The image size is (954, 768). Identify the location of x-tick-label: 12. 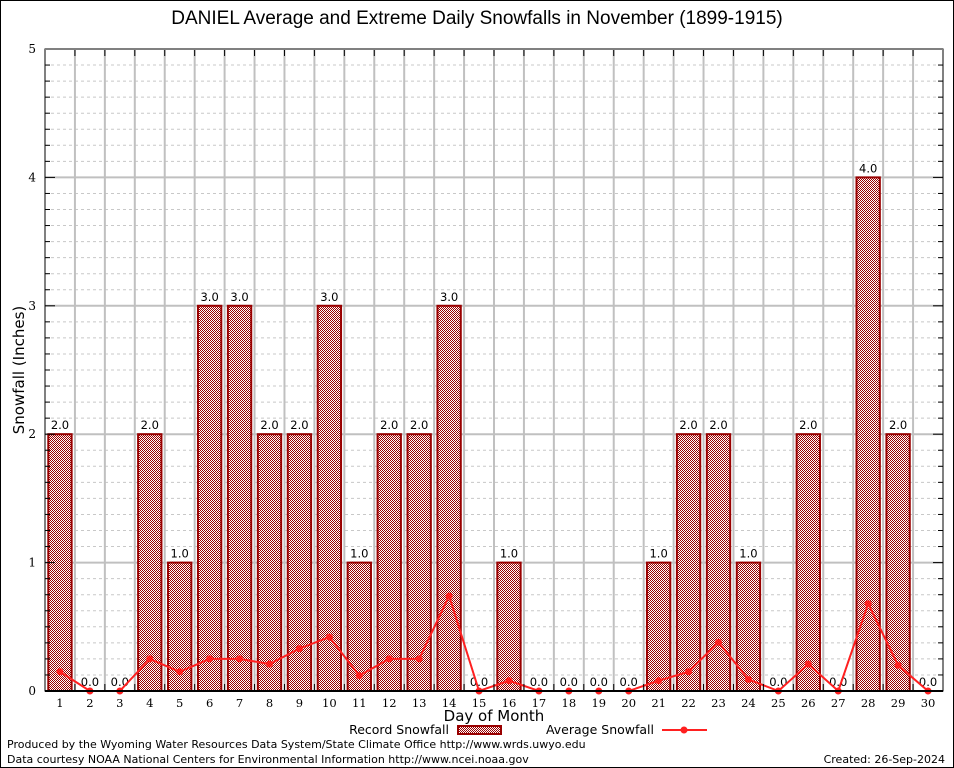
(389, 703).